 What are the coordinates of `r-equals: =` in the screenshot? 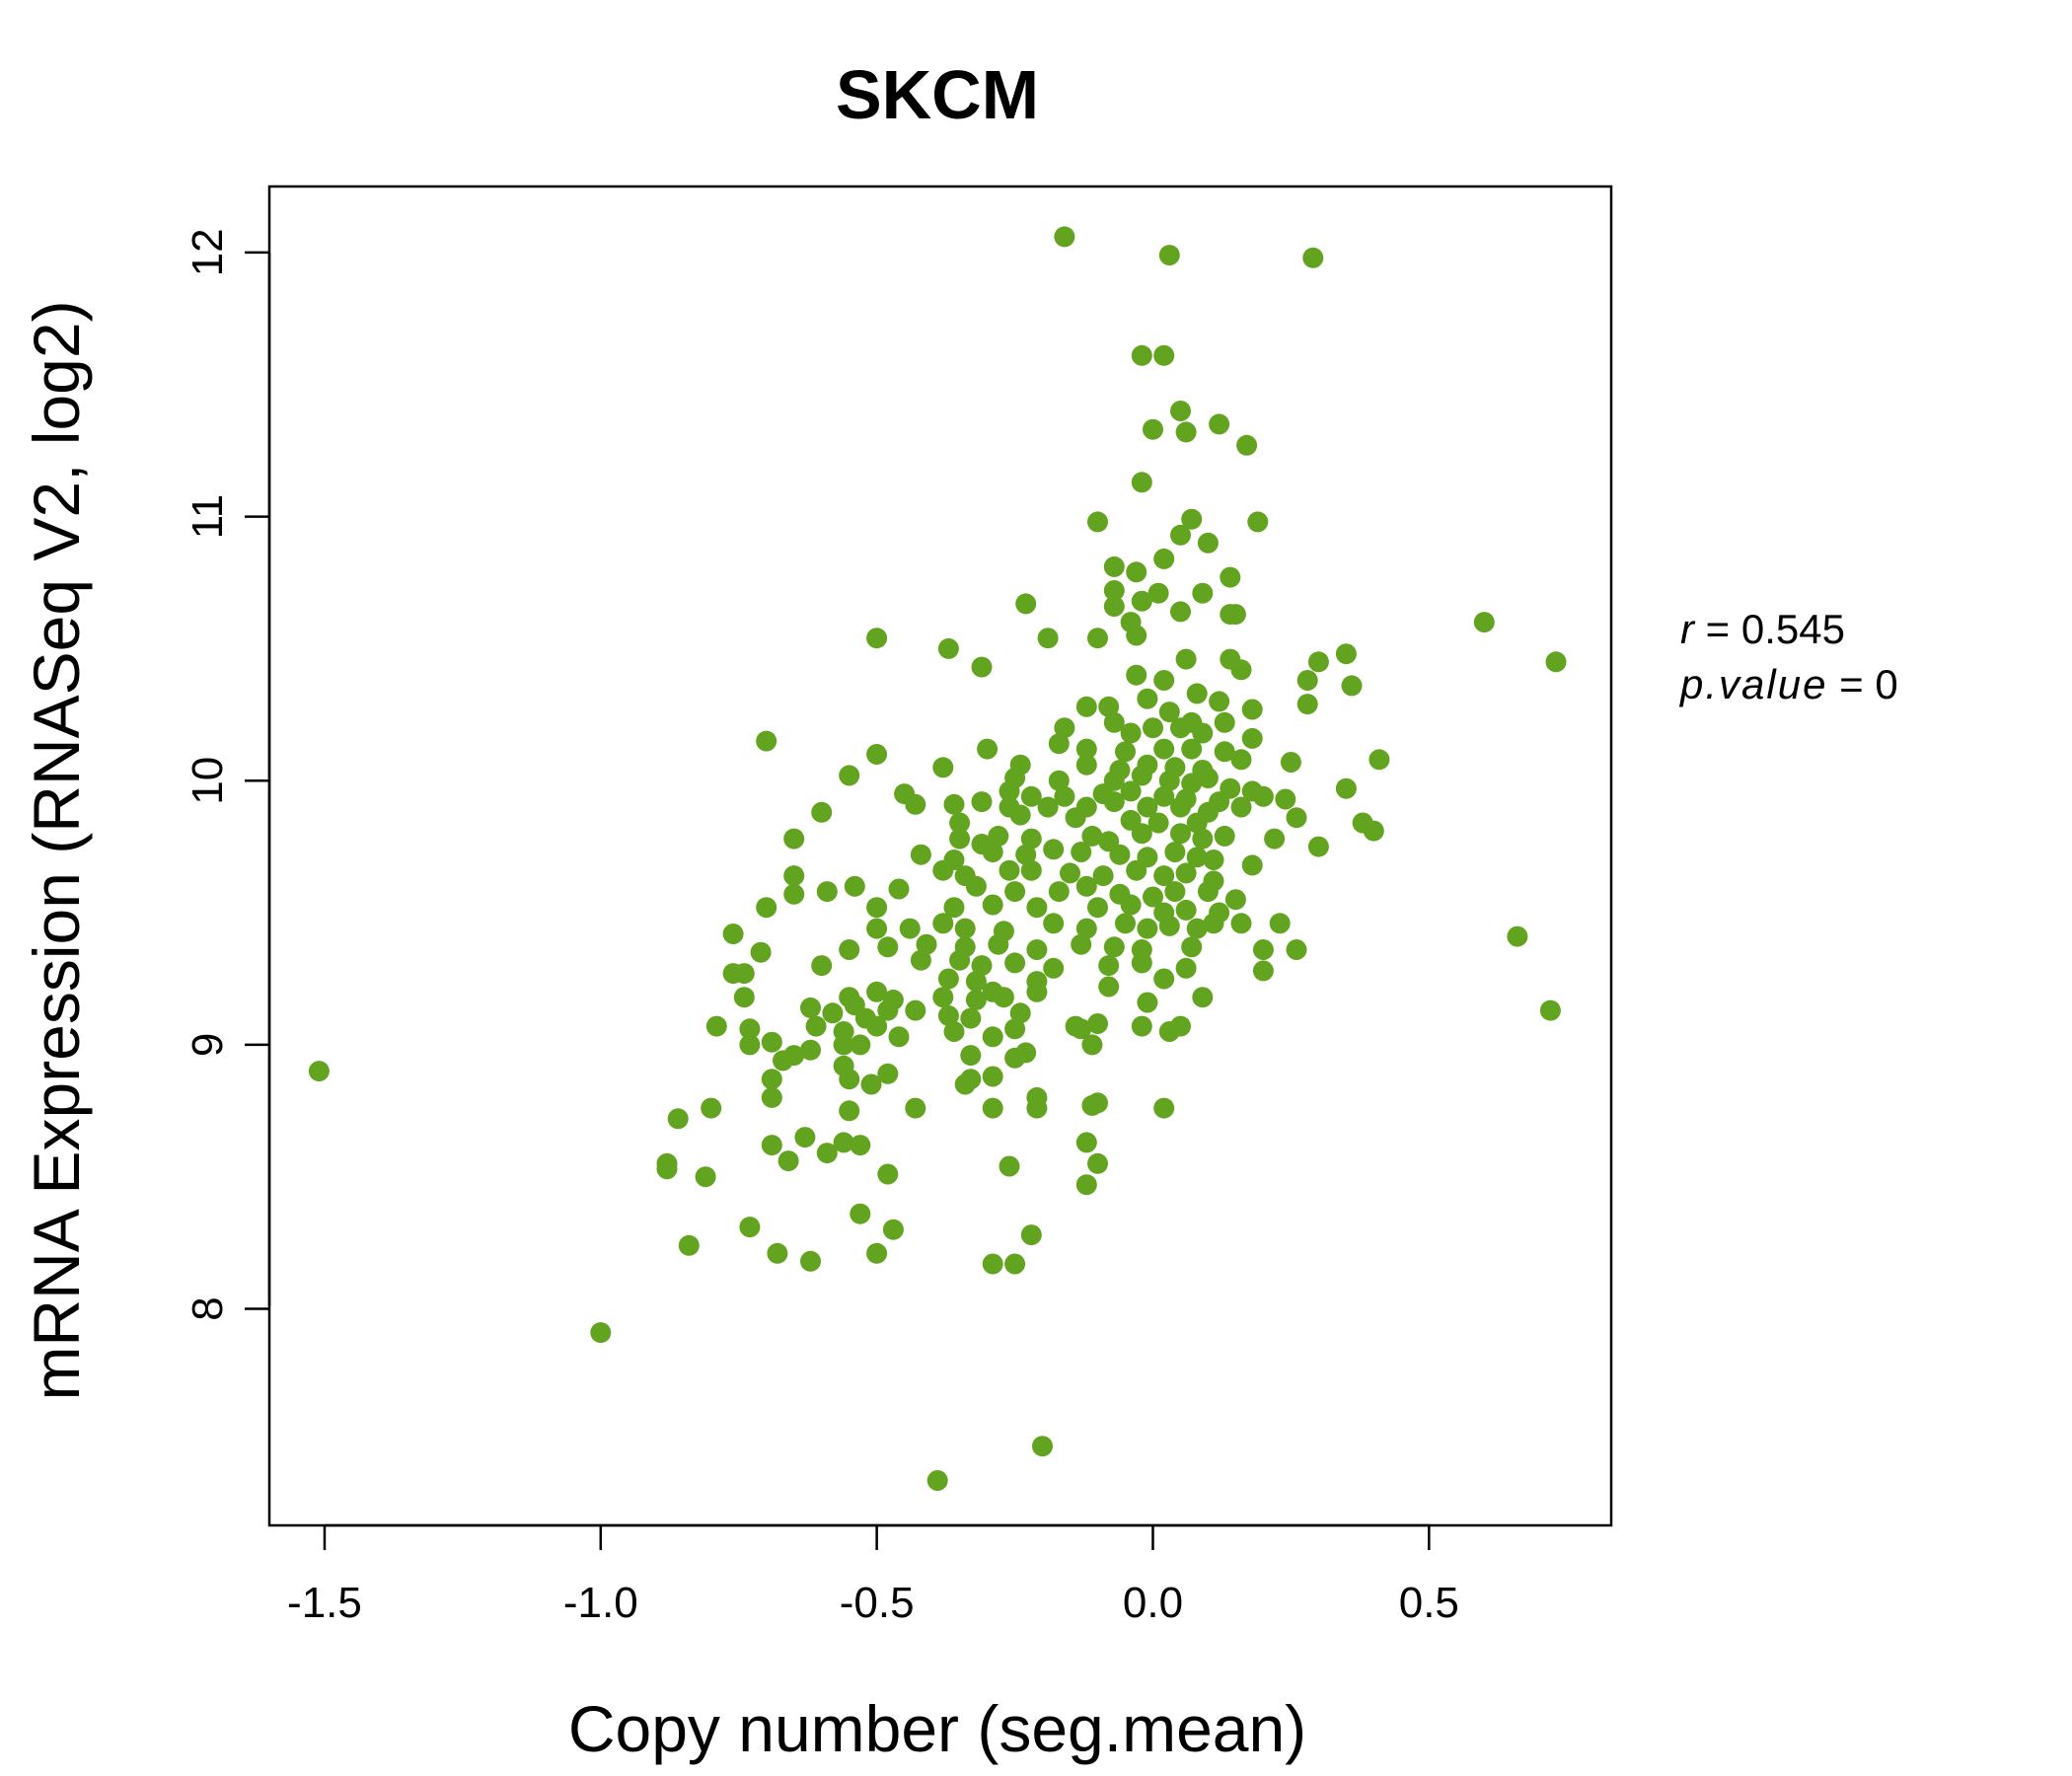 It's located at (1718, 629).